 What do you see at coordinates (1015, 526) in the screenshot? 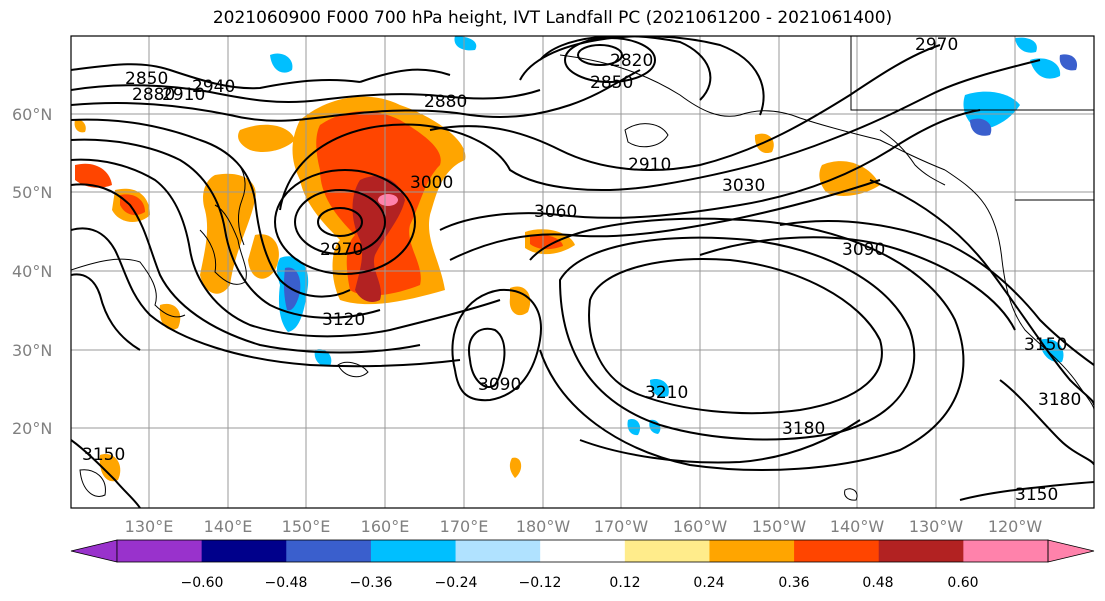
I see `lon-label: 120°W` at bounding box center [1015, 526].